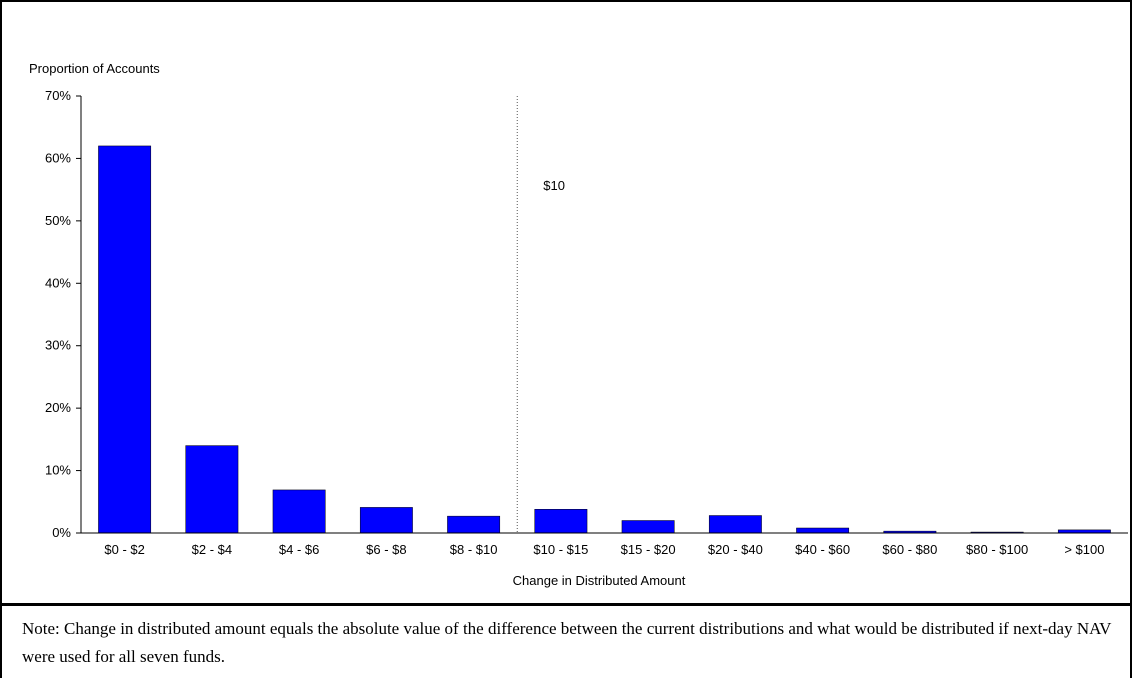  What do you see at coordinates (386, 549) in the screenshot?
I see `x-tick-label: $6 - $8` at bounding box center [386, 549].